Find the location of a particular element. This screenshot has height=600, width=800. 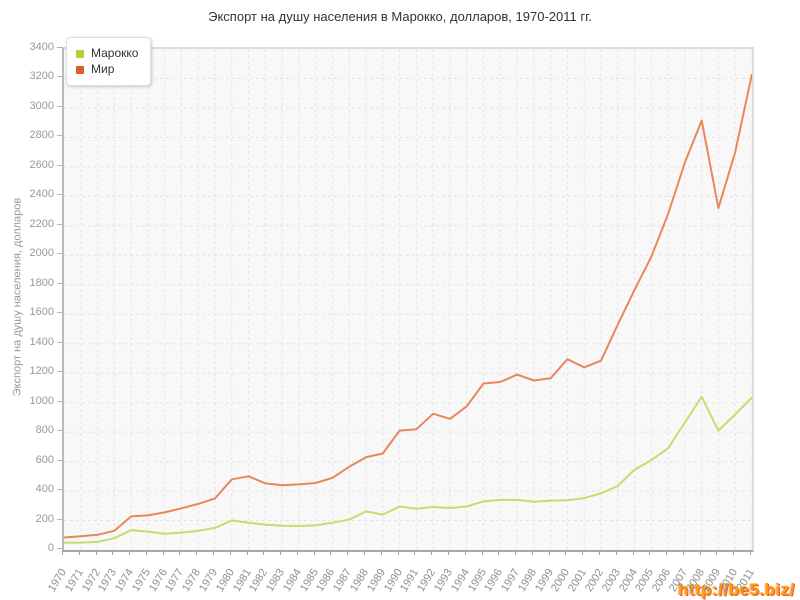

legend-label-world: Мир is located at coordinates (103, 69).